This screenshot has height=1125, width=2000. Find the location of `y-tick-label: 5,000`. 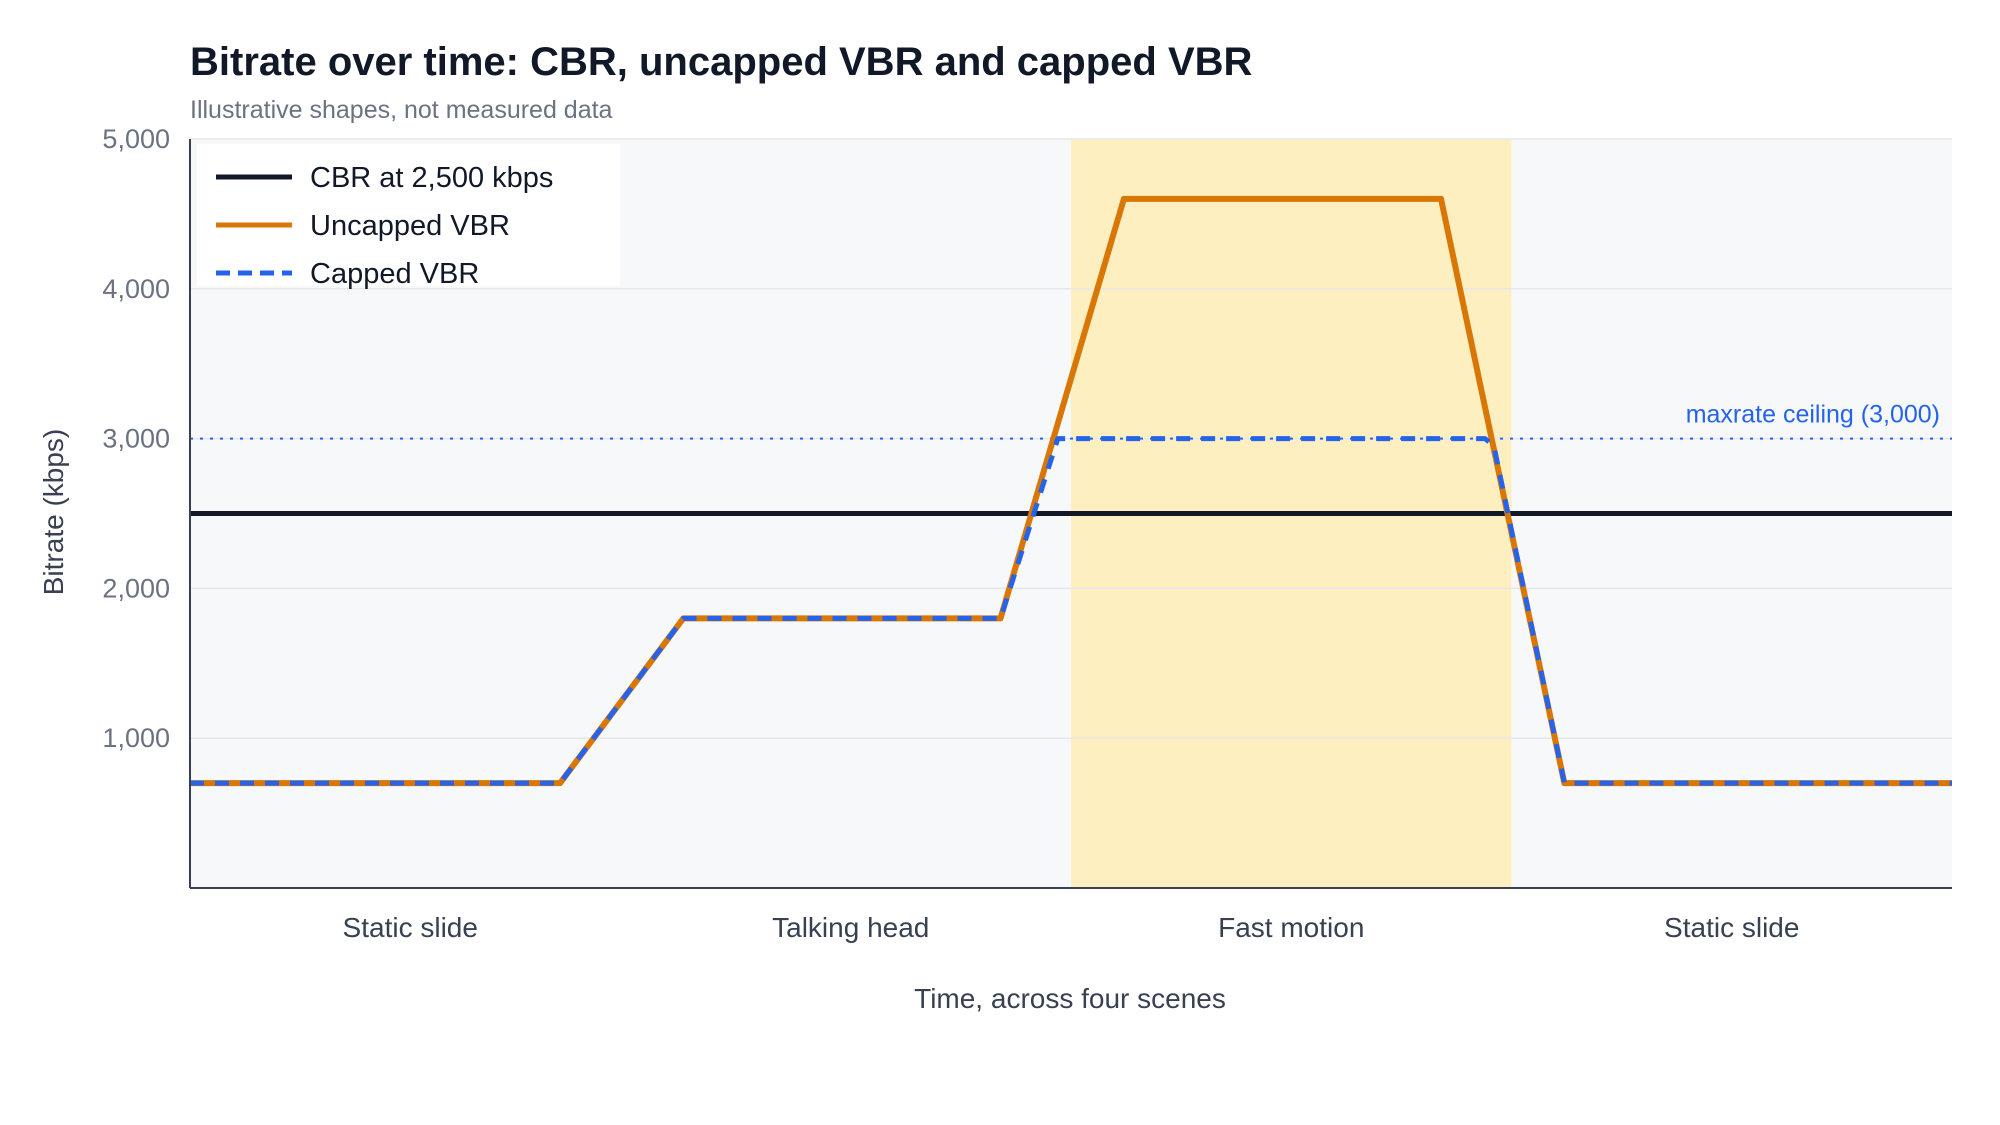

y-tick-label: 5,000 is located at coordinates (136, 139).